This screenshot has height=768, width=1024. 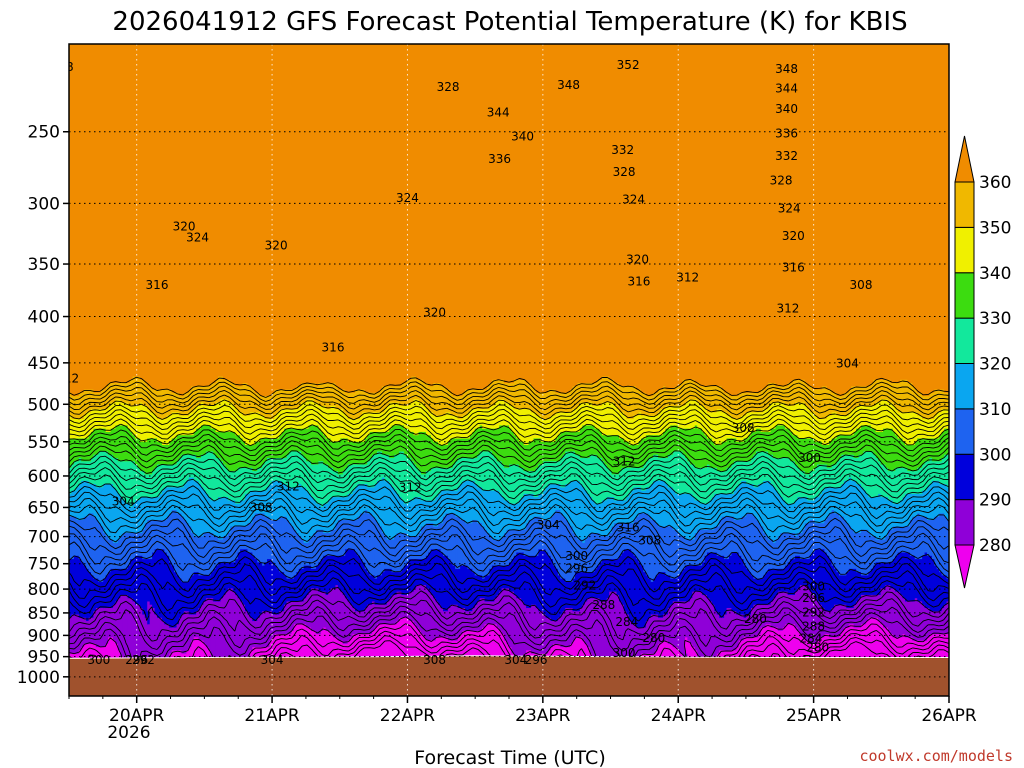 I want to click on y-tick-label: 850, so click(x=44, y=614).